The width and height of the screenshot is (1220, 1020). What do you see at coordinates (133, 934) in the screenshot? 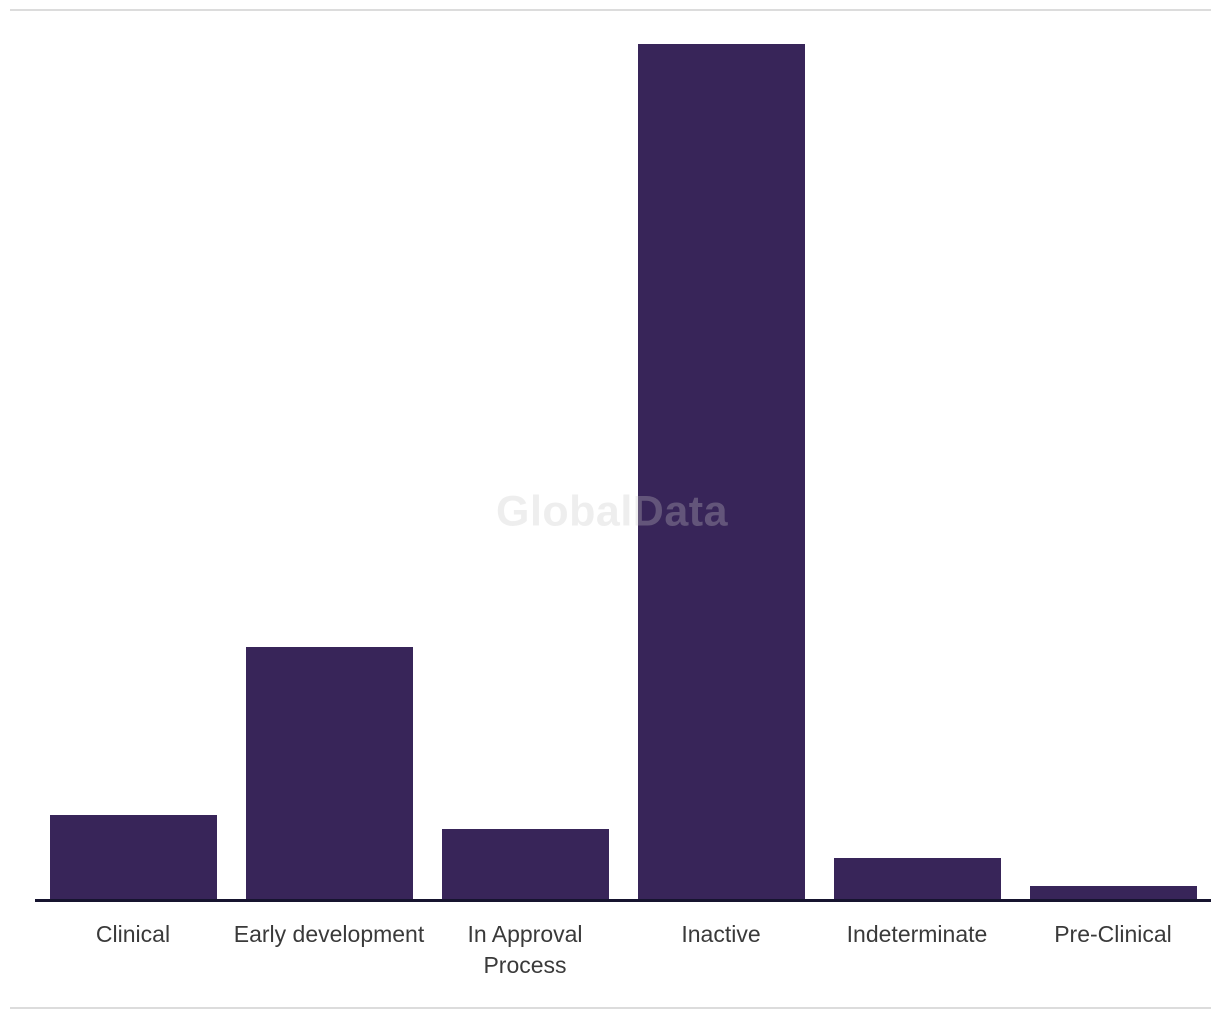
I see `x-axis-label-clinical: Clinical` at bounding box center [133, 934].